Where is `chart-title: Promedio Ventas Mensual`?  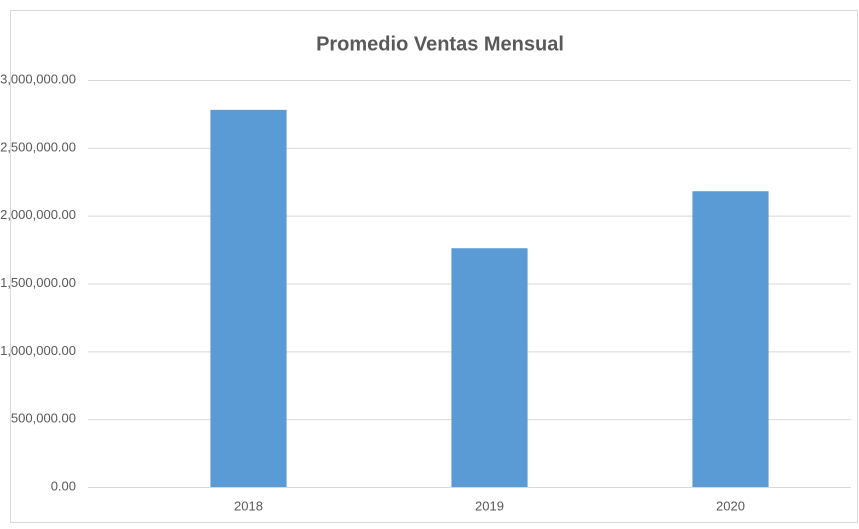
chart-title: Promedio Ventas Mensual is located at coordinates (440, 44).